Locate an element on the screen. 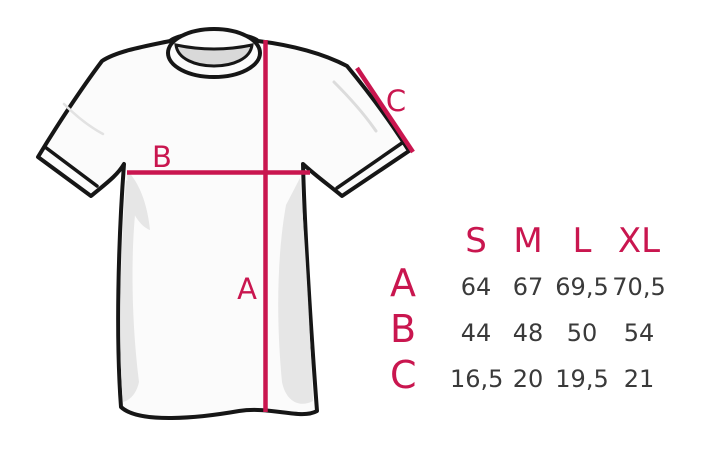  size-value-a-l: 69,5 is located at coordinates (582, 287).